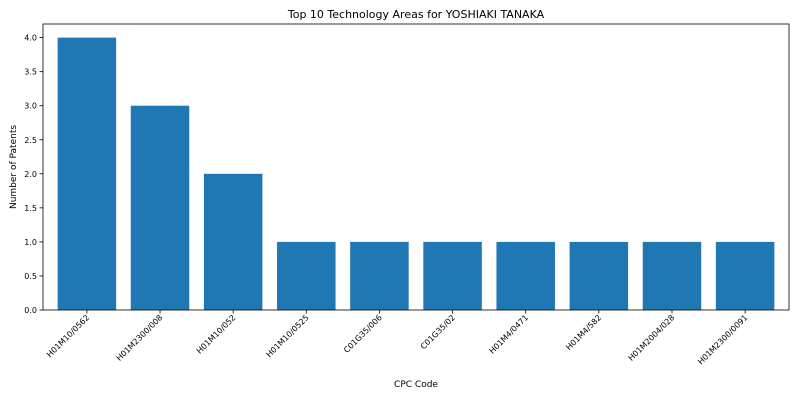  Describe the element at coordinates (30, 276) in the screenshot. I see `y-tick-label: 0.5` at that location.